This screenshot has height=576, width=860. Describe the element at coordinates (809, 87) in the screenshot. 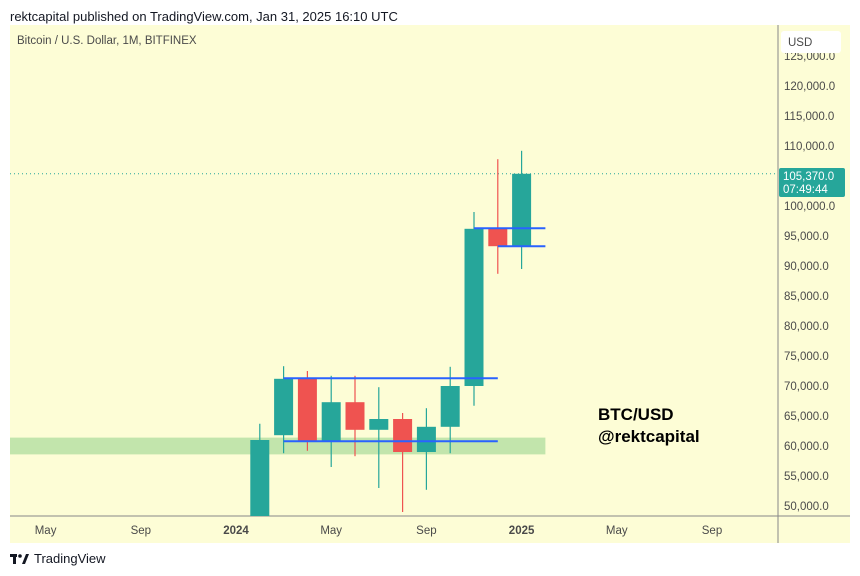

I see `price-tick-label: 120,000.0` at that location.